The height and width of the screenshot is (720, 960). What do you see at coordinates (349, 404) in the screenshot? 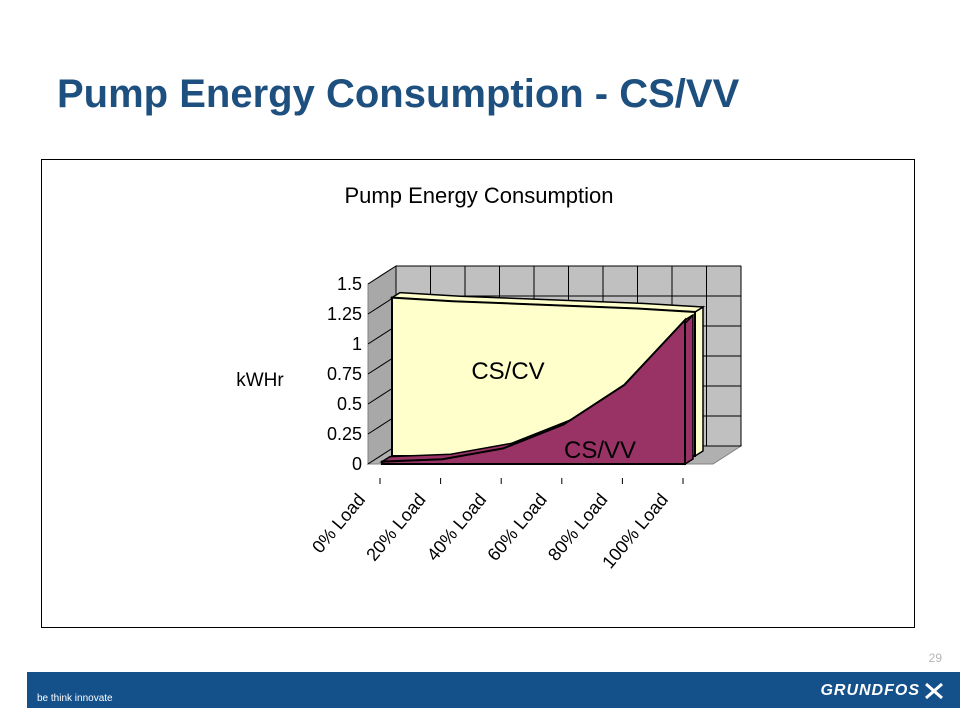
I see `y-tick-label: 0.5` at bounding box center [349, 404].